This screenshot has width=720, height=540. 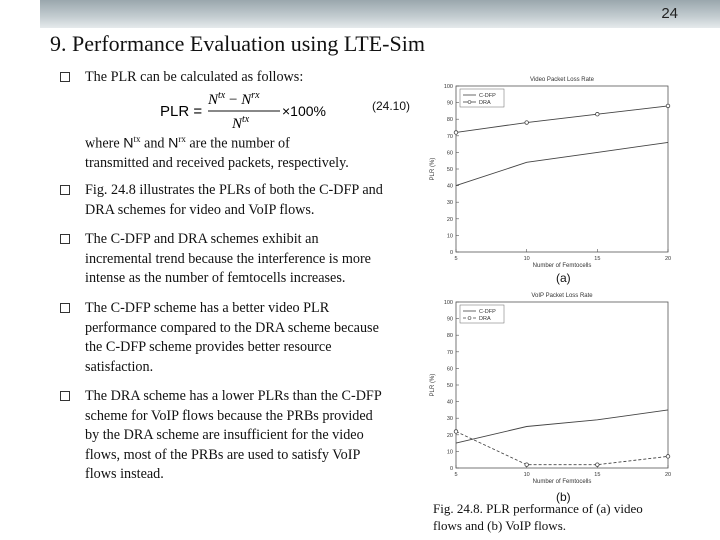 I want to click on where-n1: N, so click(x=128, y=143).